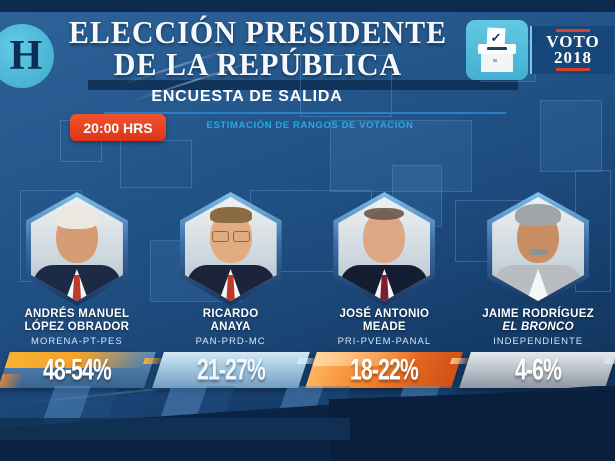 This screenshot has height=461, width=615. I want to click on vote-range-value: 21-27%, so click(231, 369).